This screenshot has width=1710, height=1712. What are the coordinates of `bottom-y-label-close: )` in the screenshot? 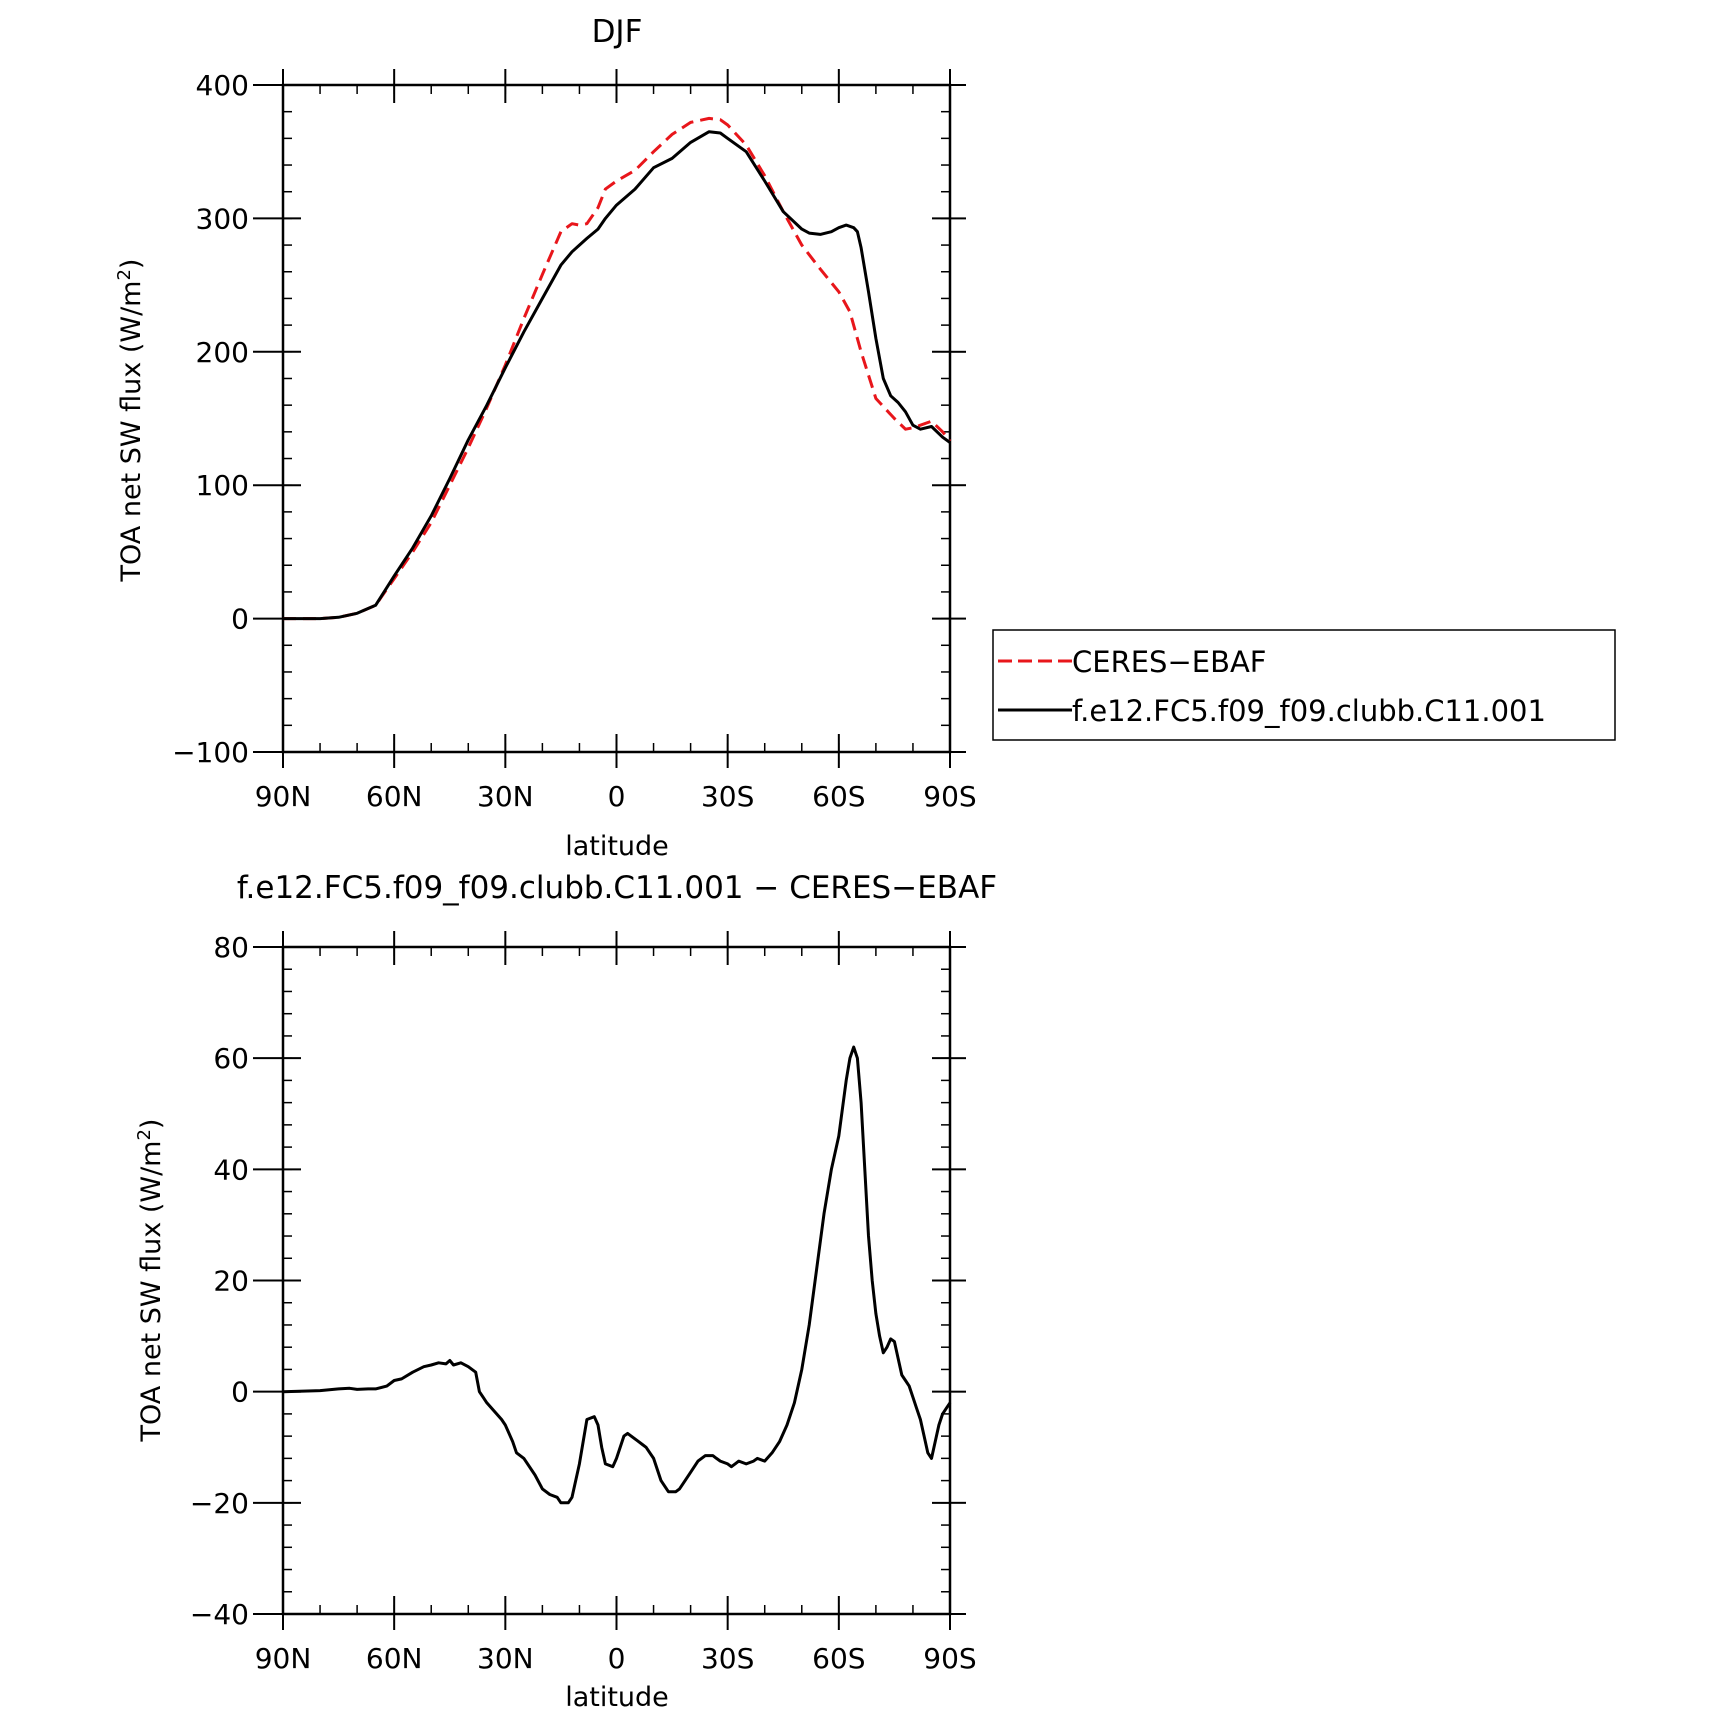 It's located at (151, 1124).